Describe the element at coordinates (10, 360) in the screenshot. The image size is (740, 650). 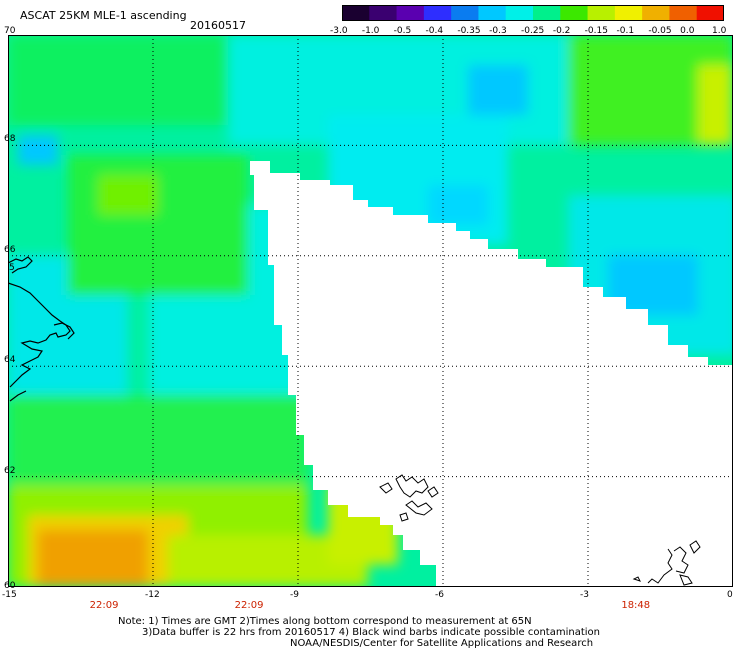
I see `latitude-label: 64` at that location.